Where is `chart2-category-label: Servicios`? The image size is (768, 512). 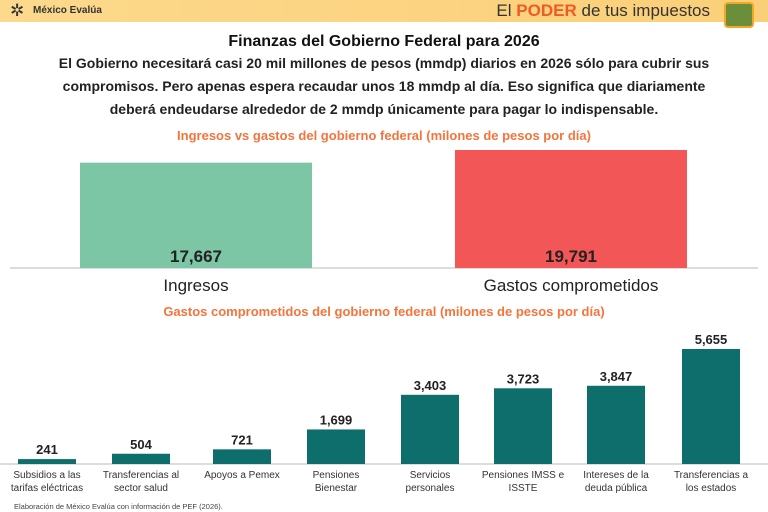 chart2-category-label: Servicios is located at coordinates (430, 475).